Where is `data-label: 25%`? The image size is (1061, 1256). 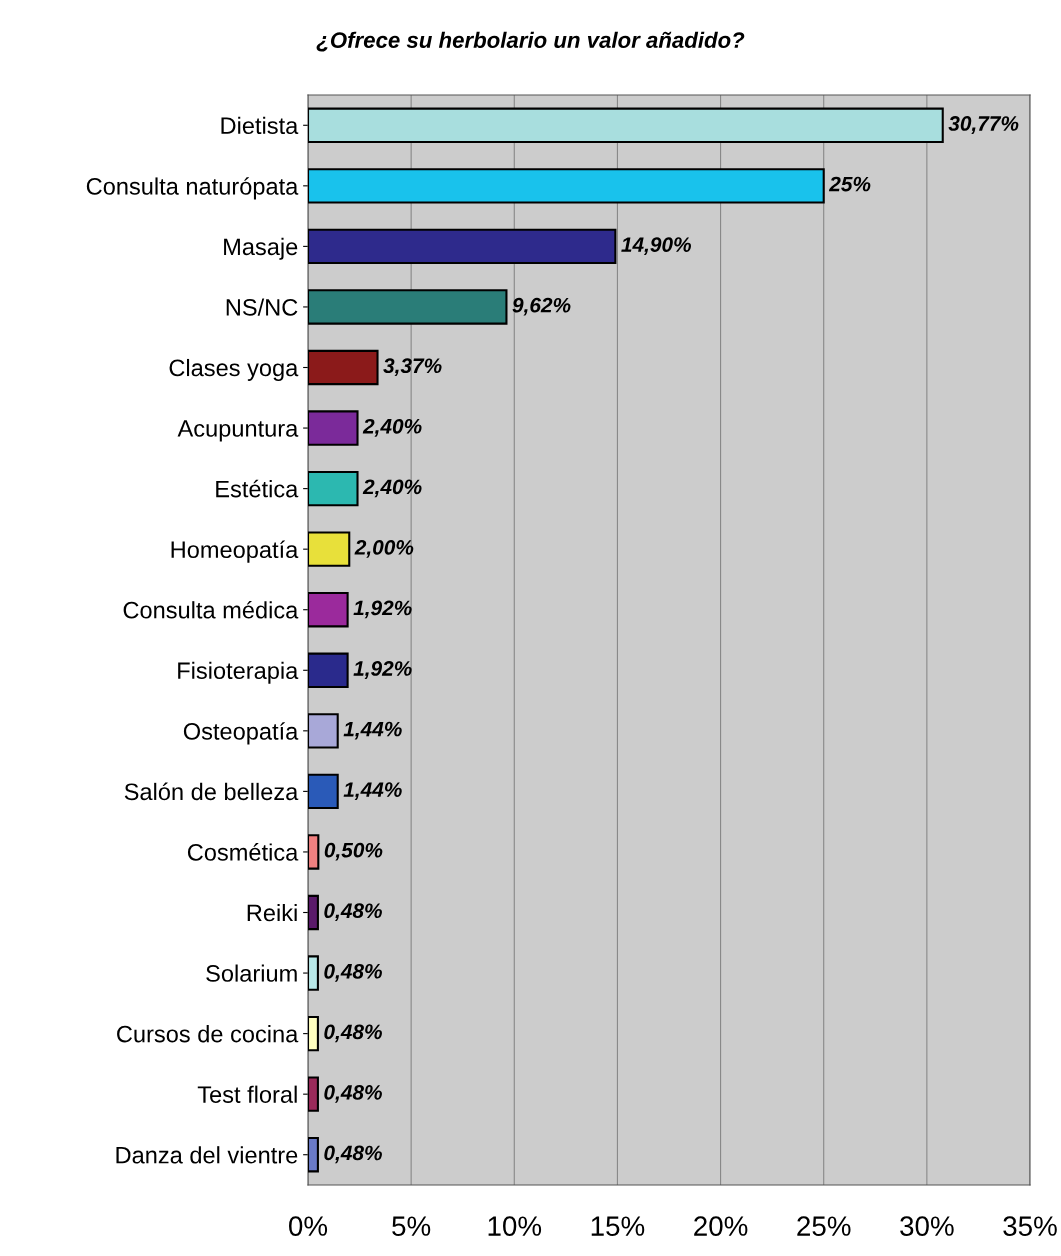 data-label: 25% is located at coordinates (849, 184).